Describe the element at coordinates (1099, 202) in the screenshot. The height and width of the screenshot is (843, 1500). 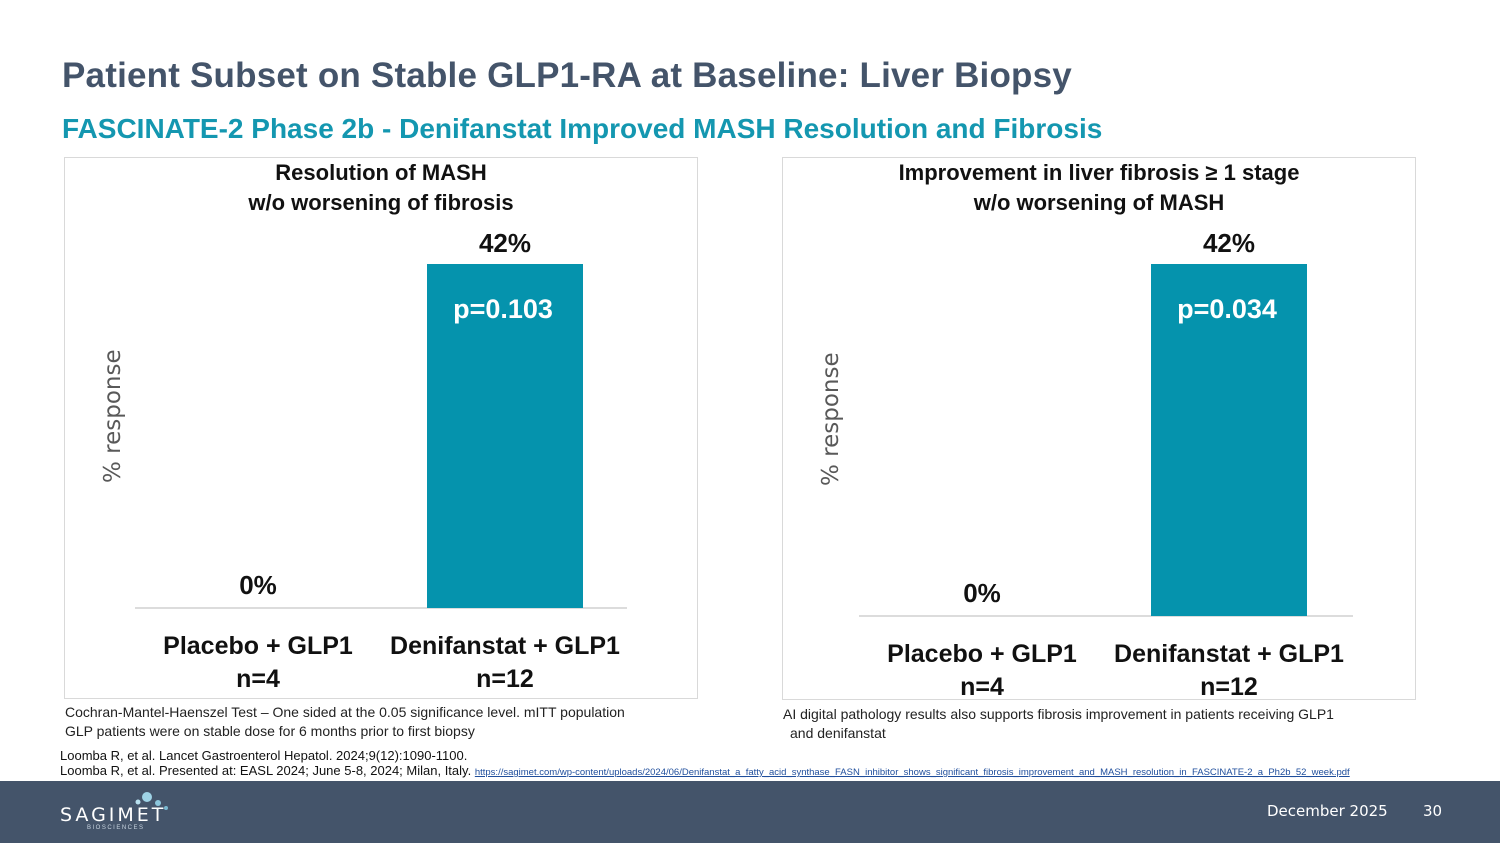
I see `chart-title-line-2: w/o worsening of MASH` at that location.